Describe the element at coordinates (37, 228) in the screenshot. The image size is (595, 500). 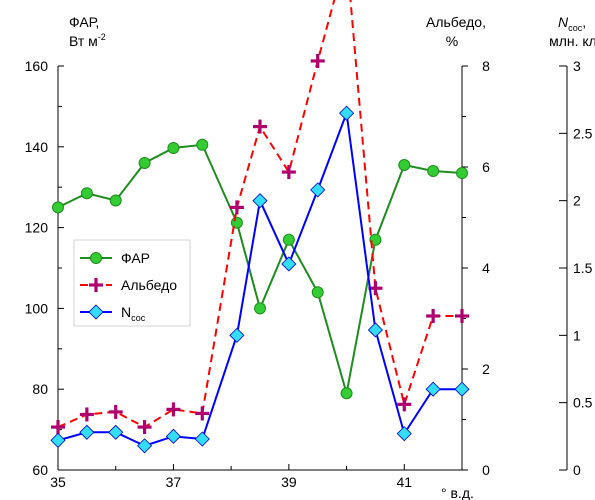
I see `left-tick-label: 120` at that location.